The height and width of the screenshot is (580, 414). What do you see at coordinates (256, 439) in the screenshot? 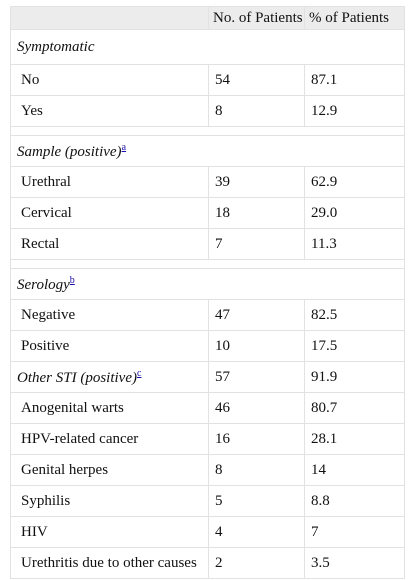
I see `row-count: 16` at bounding box center [256, 439].